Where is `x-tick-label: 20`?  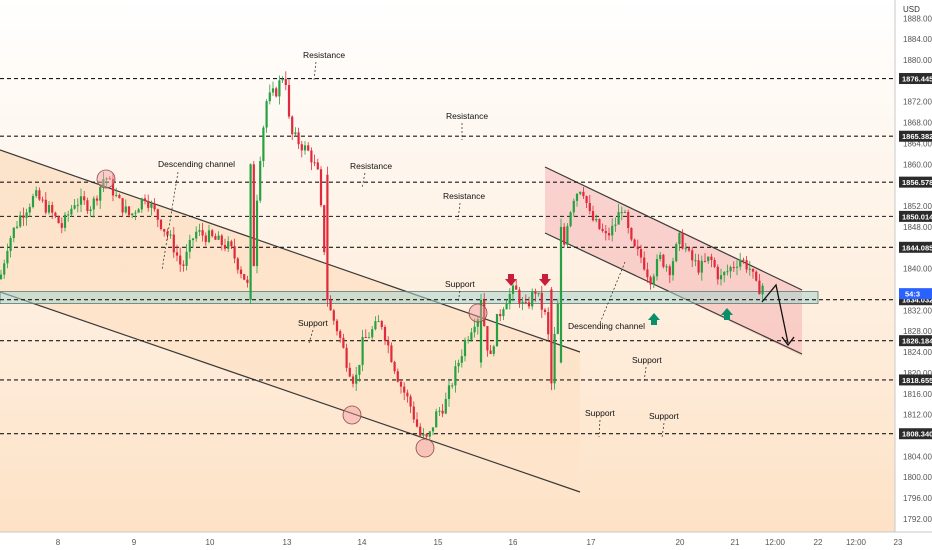
x-tick-label: 20 is located at coordinates (680, 542).